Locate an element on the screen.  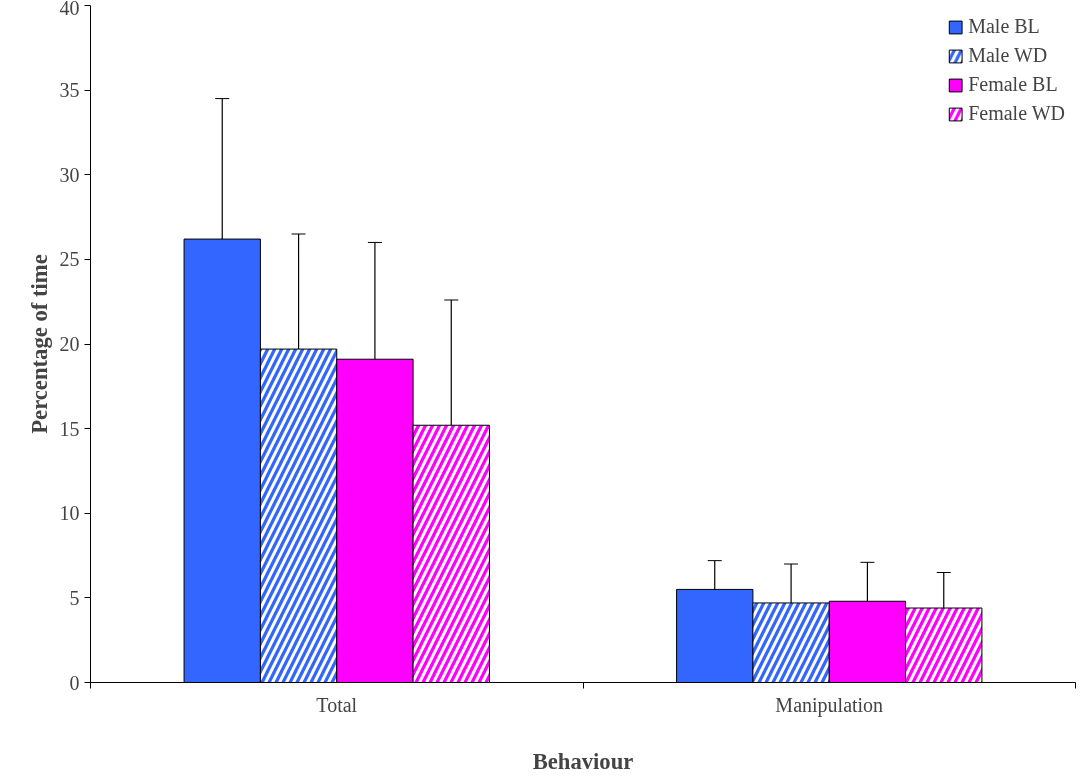
legend-label: Male WD is located at coordinates (1008, 55).